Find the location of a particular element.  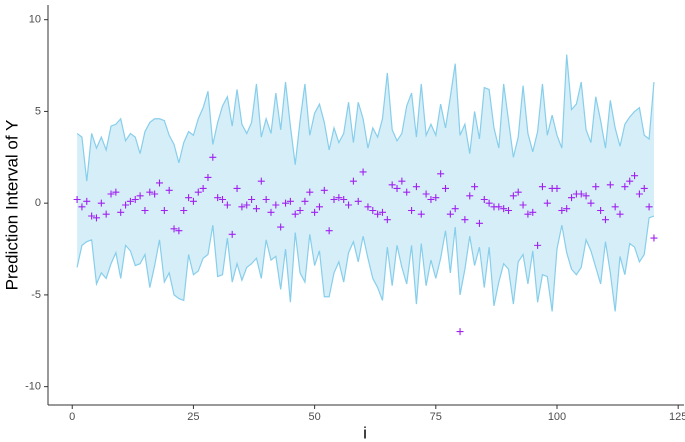

y-tick-label: 10 is located at coordinates (35, 20).